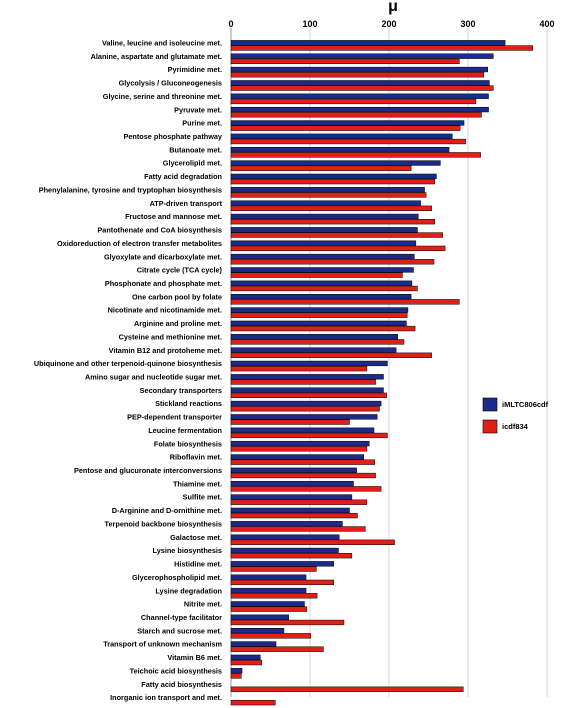 The image size is (567, 708). What do you see at coordinates (153, 377) in the screenshot?
I see `category-label: Amino sugar and nucleotide sugar met.` at bounding box center [153, 377].